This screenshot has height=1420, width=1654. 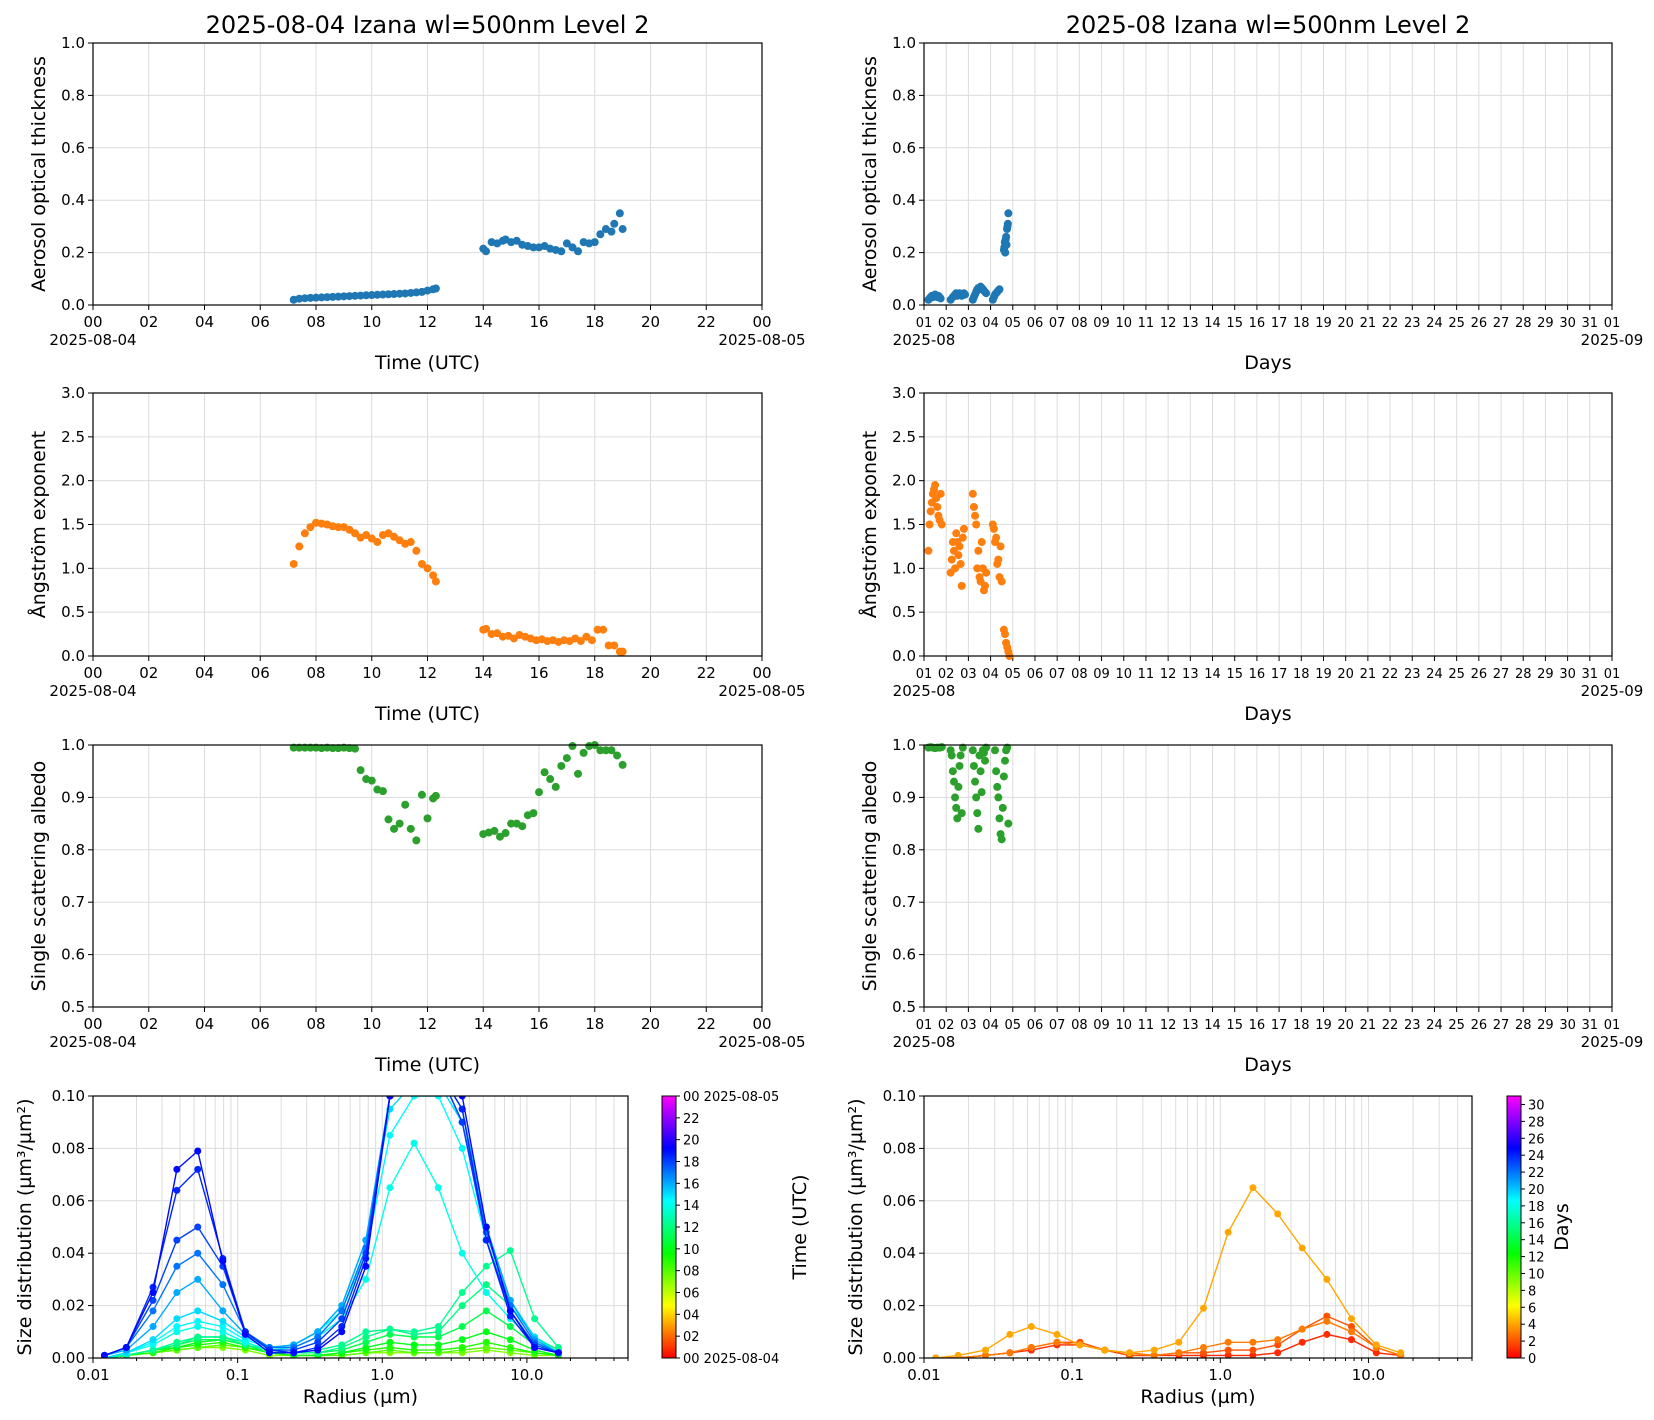 What do you see at coordinates (669, 1227) in the screenshot?
I see `daily-size-distribution-colorbar` at bounding box center [669, 1227].